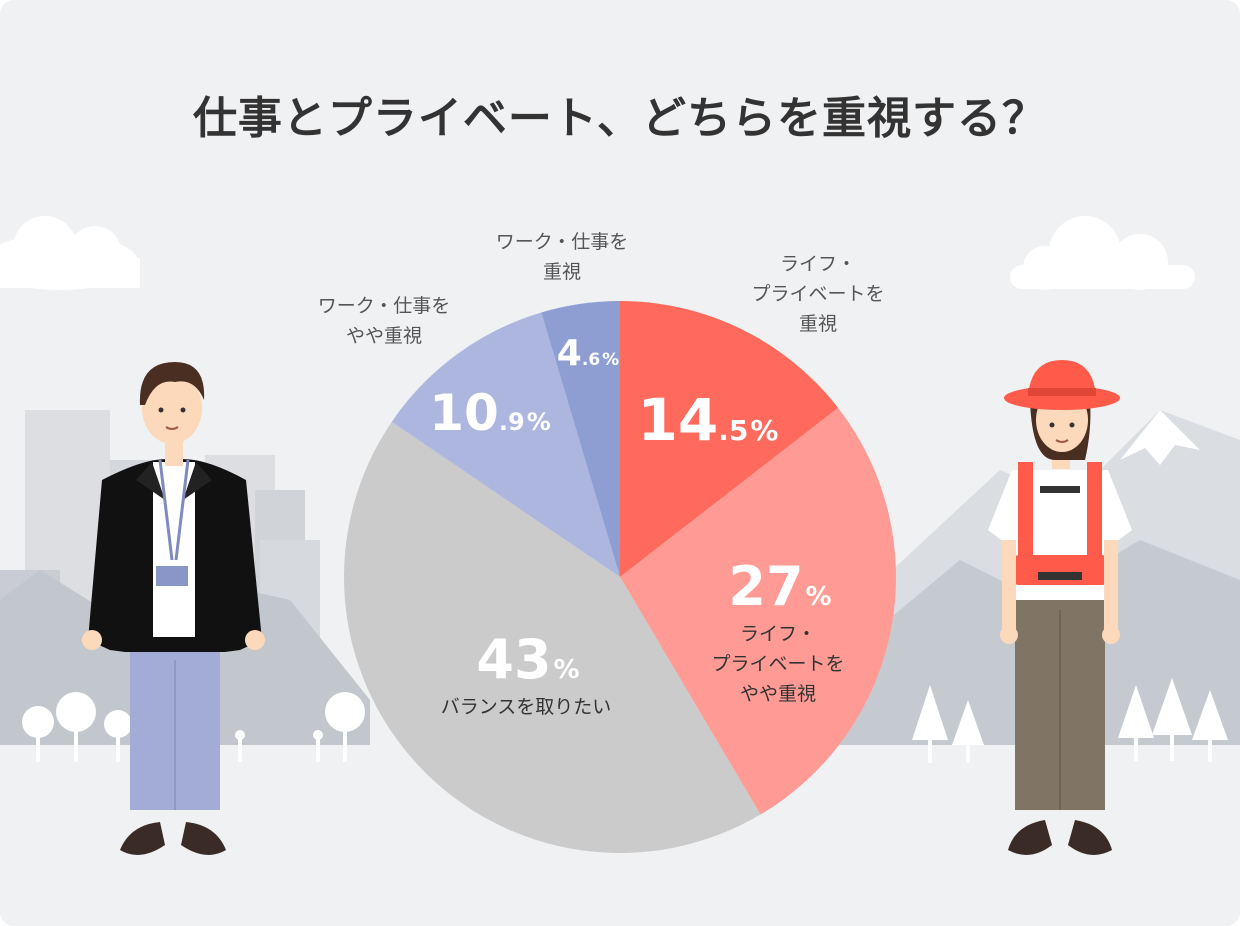 The width and height of the screenshot is (1240, 926). I want to click on mountain-snow, so click(1160, 437).